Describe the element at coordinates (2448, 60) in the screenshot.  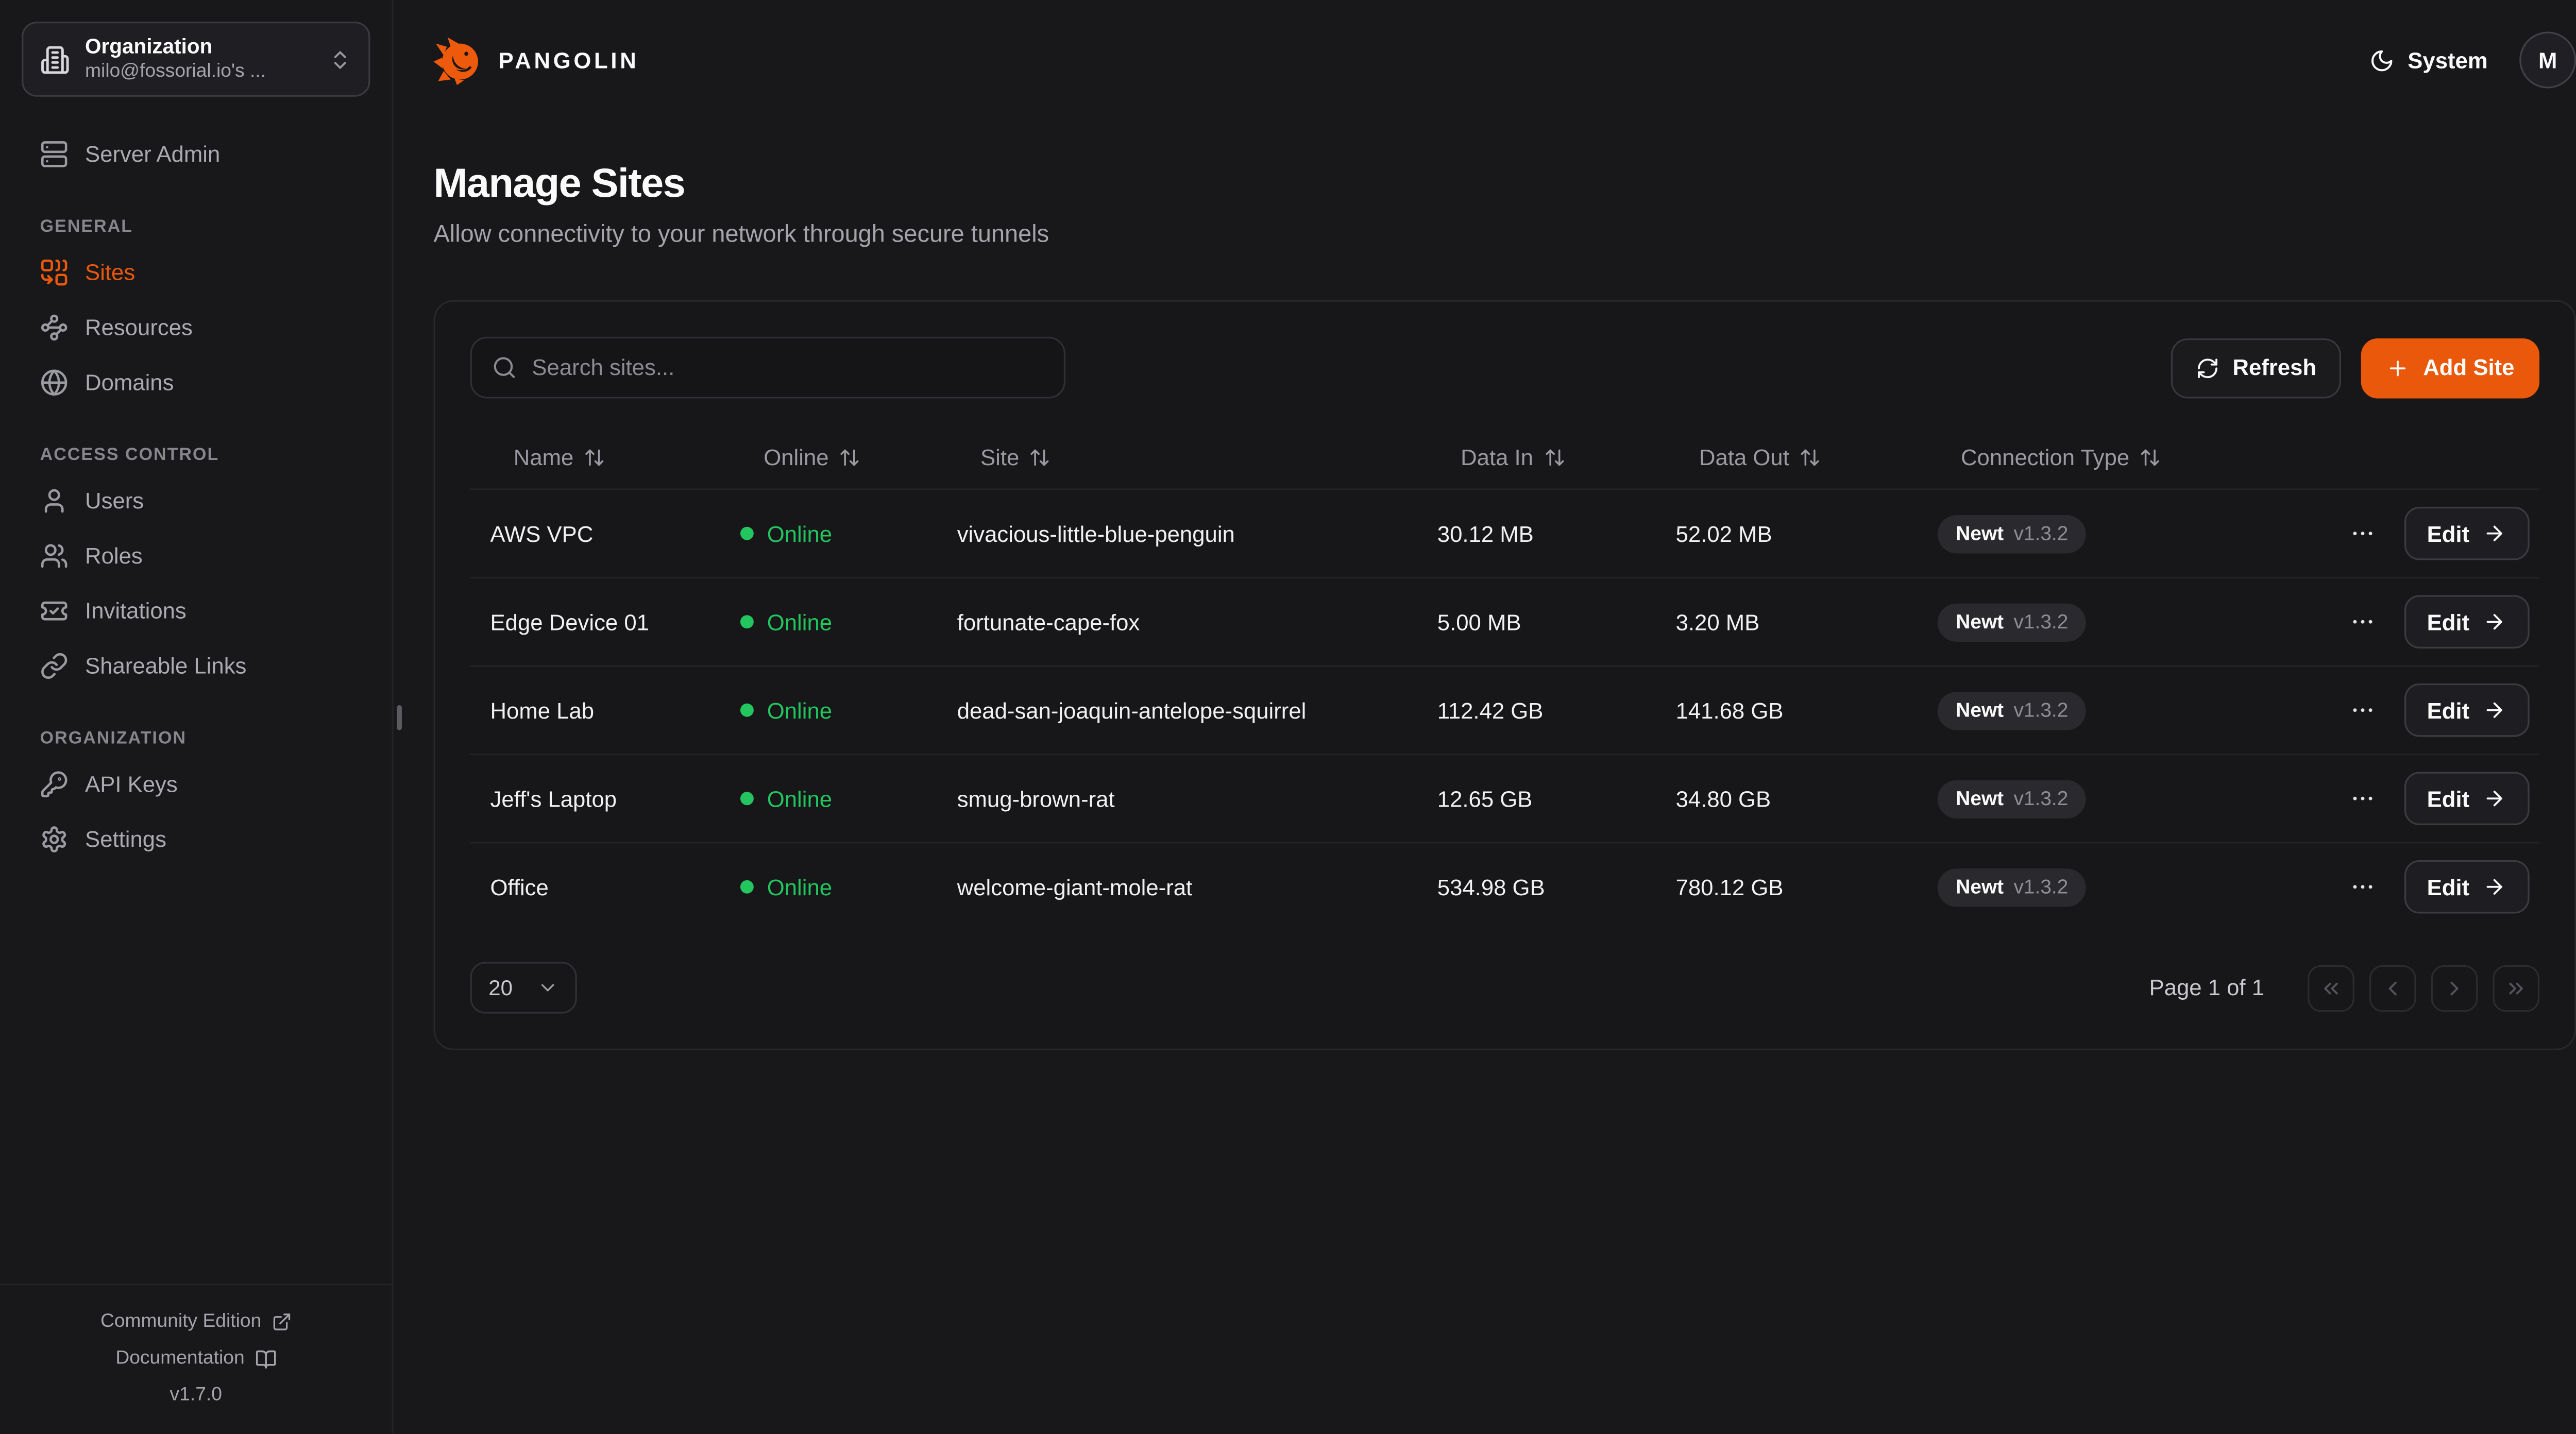
I see `theme-label: System` at that location.